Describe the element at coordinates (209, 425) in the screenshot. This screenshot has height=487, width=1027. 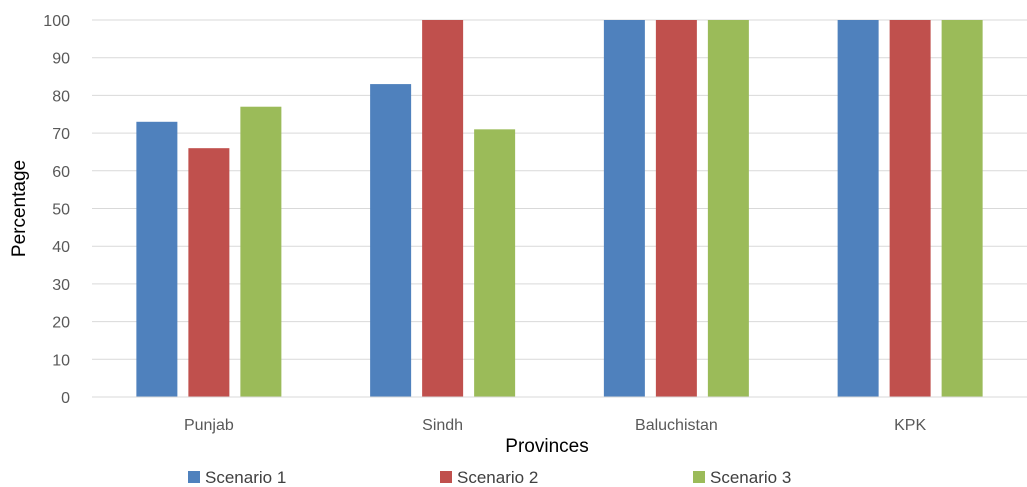
I see `x-tick-label: Punjab` at that location.